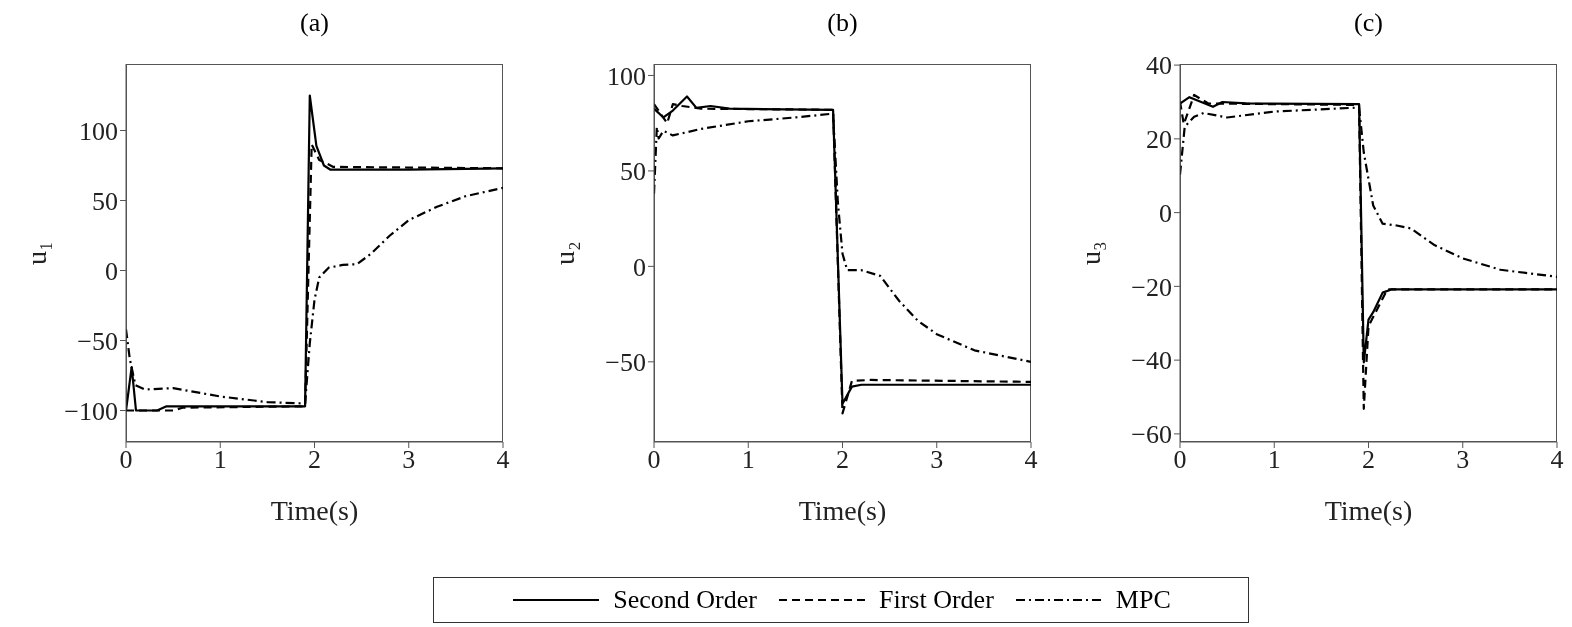 The image size is (1572, 627). What do you see at coordinates (314, 23) in the screenshot?
I see `chart-title: (a)` at bounding box center [314, 23].